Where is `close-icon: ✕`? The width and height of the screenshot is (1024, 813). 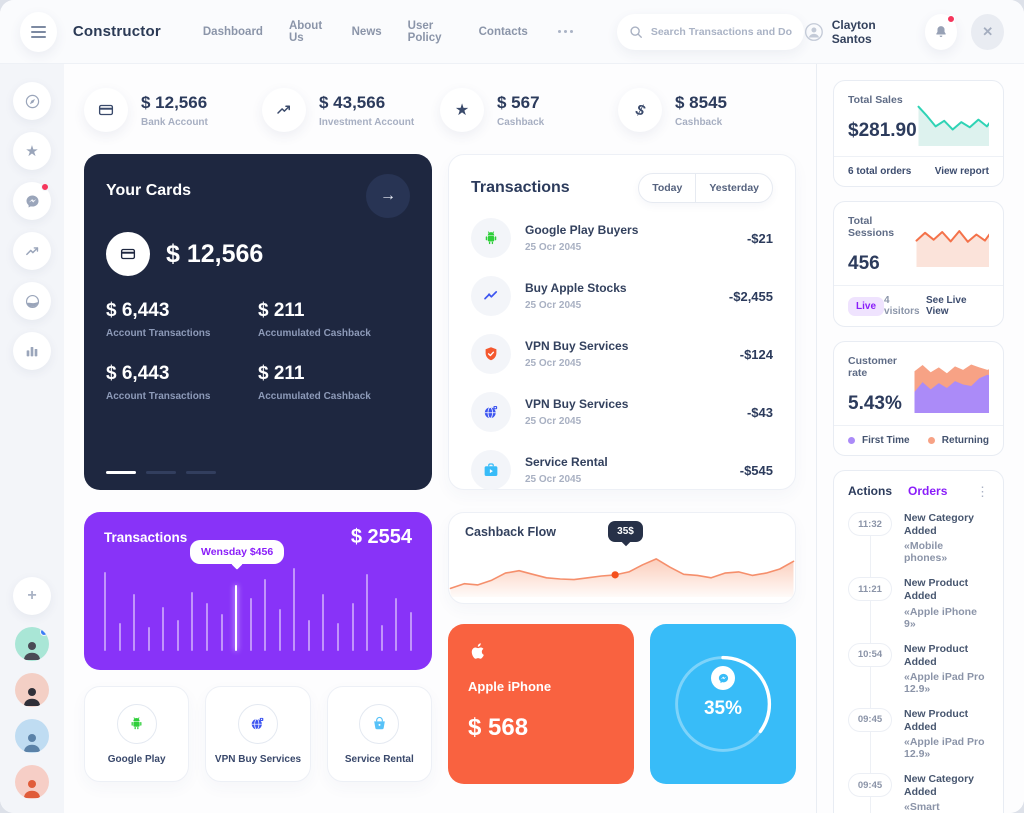
close-icon: ✕ is located at coordinates (988, 31).